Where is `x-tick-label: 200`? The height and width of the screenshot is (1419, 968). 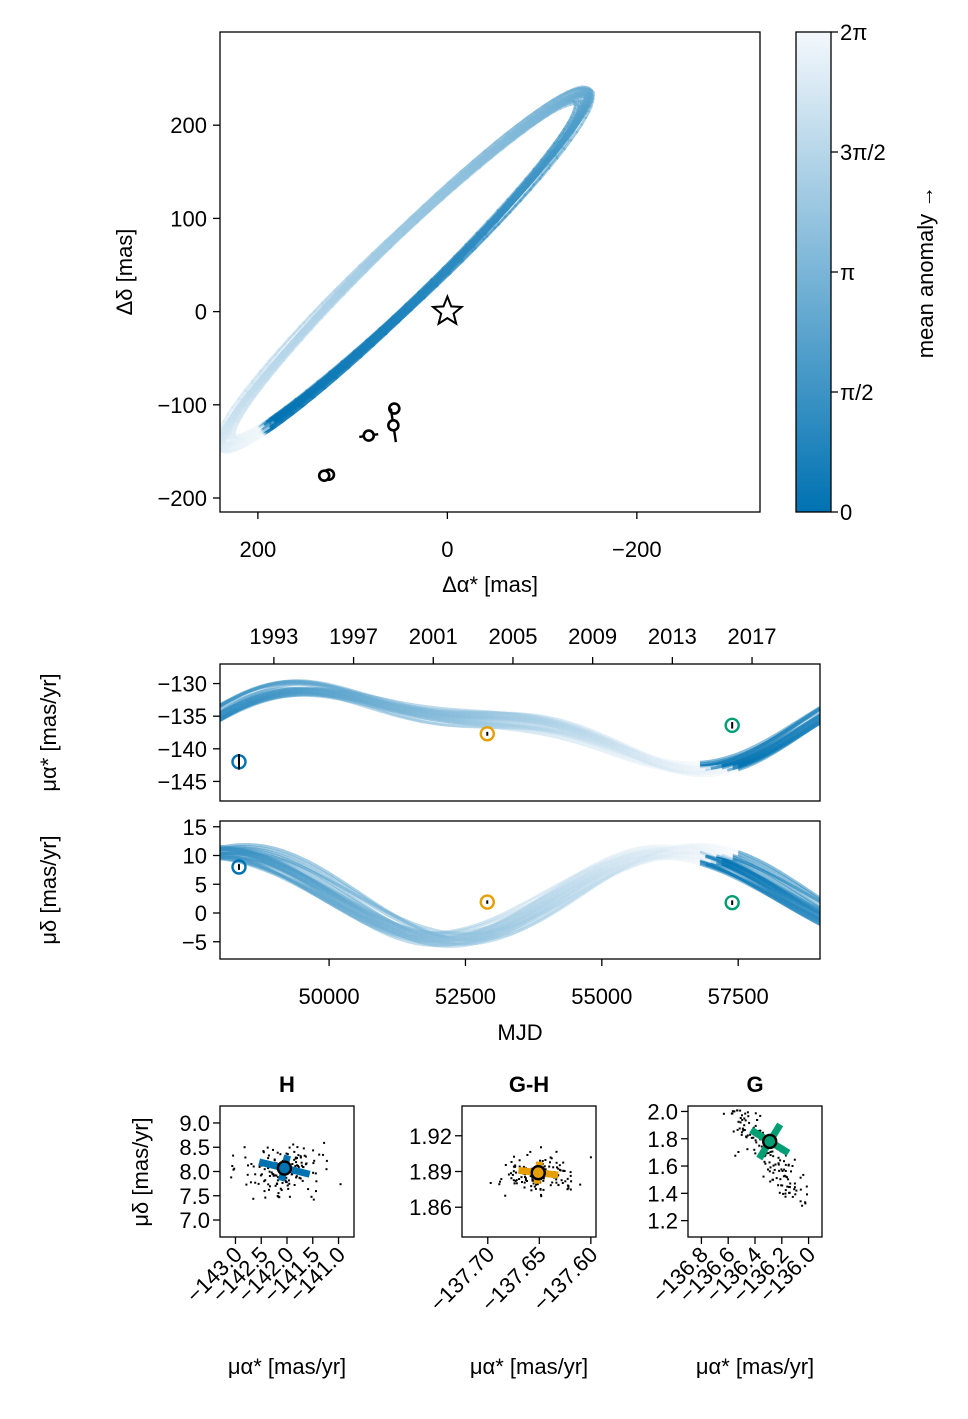 x-tick-label: 200 is located at coordinates (258, 549).